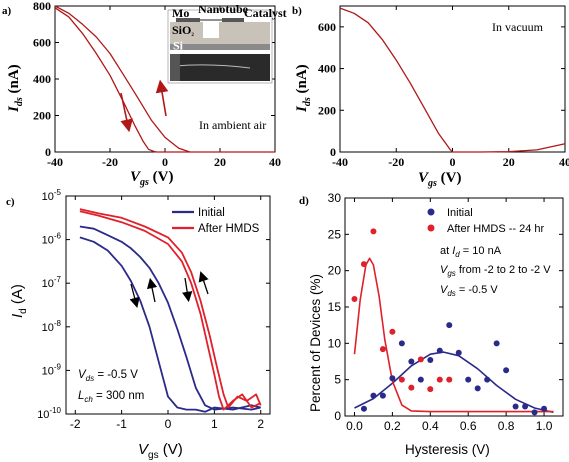 The height and width of the screenshot is (462, 569). I want to click on panel-a-arrow-up, so click(162, 98).